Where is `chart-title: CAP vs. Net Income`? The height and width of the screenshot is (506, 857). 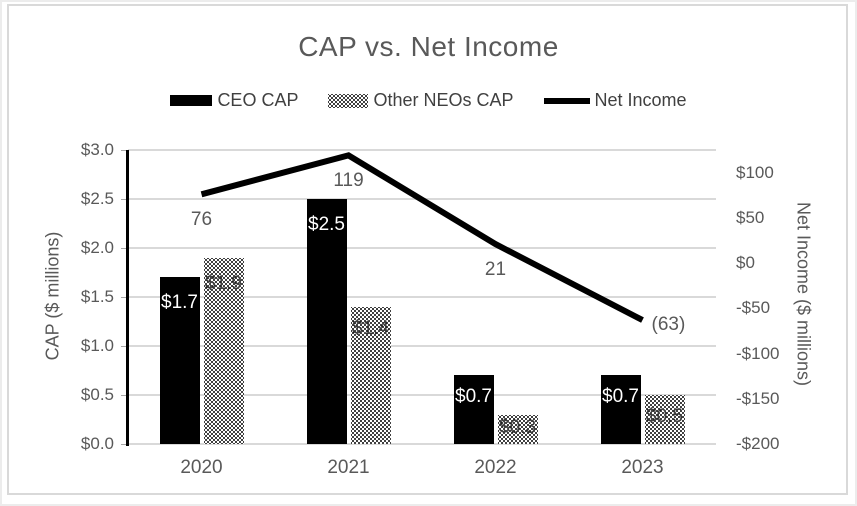 chart-title: CAP vs. Net Income is located at coordinates (428, 46).